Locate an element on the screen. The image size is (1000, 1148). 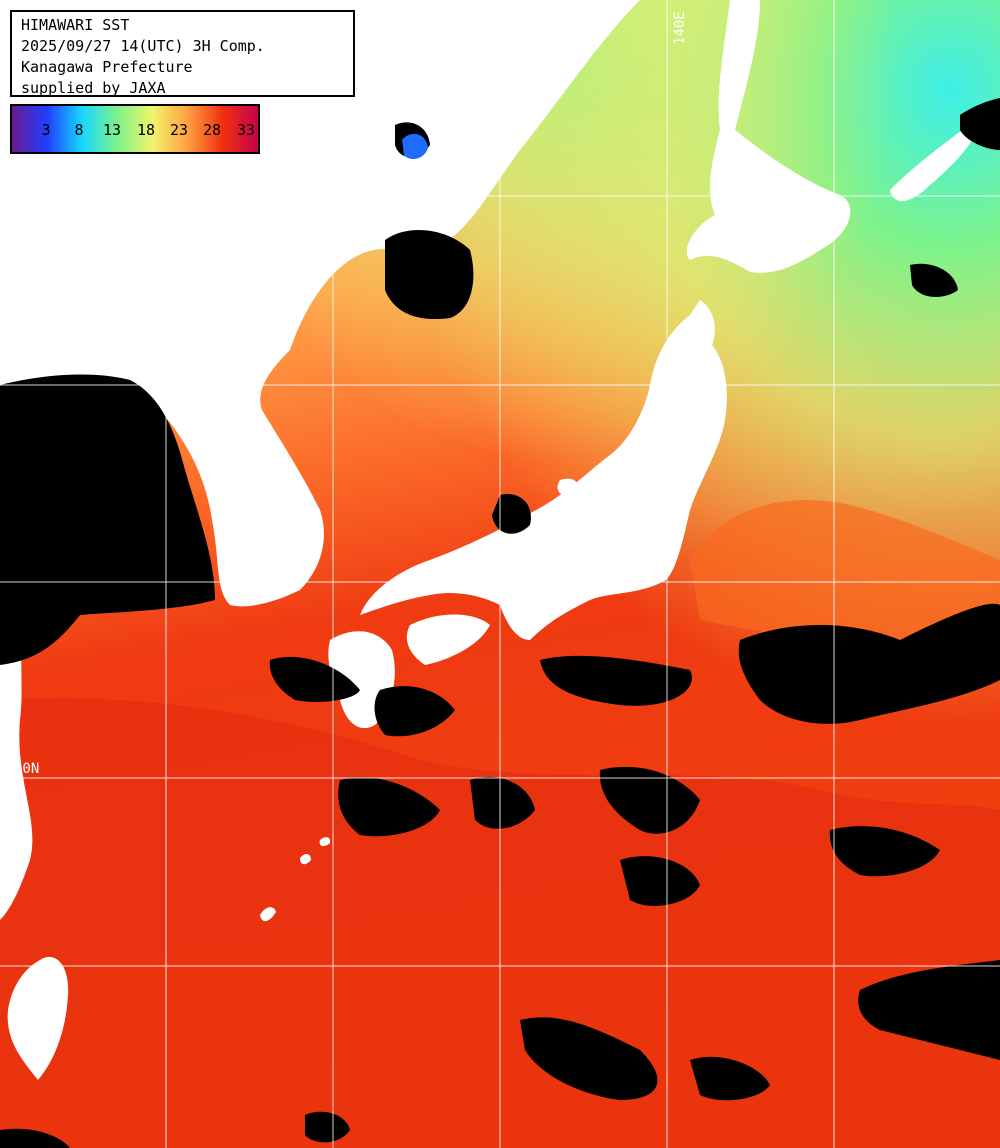
kuril-islands is located at coordinates (934, 161).